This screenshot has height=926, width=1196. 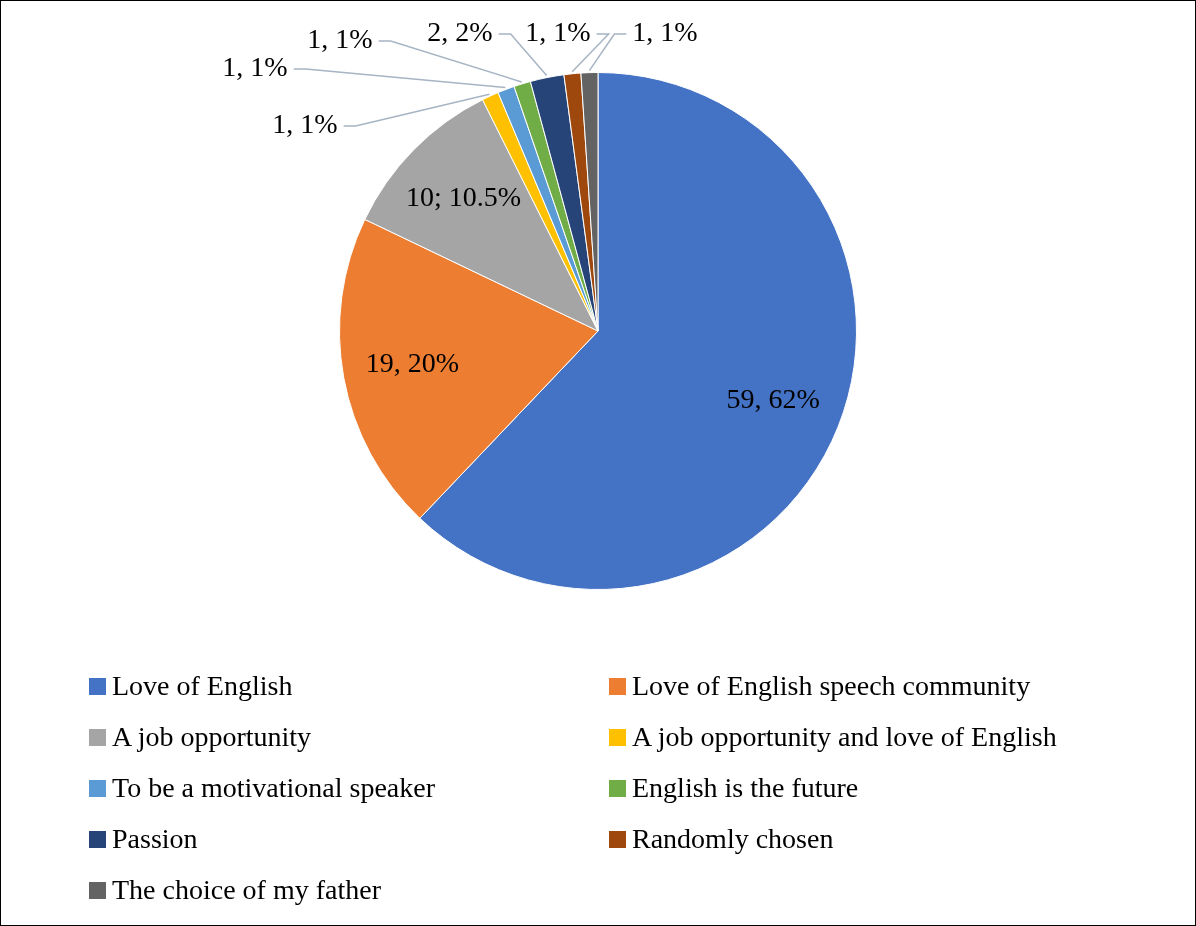 What do you see at coordinates (212, 737) in the screenshot?
I see `legend-label: A job opportunity` at bounding box center [212, 737].